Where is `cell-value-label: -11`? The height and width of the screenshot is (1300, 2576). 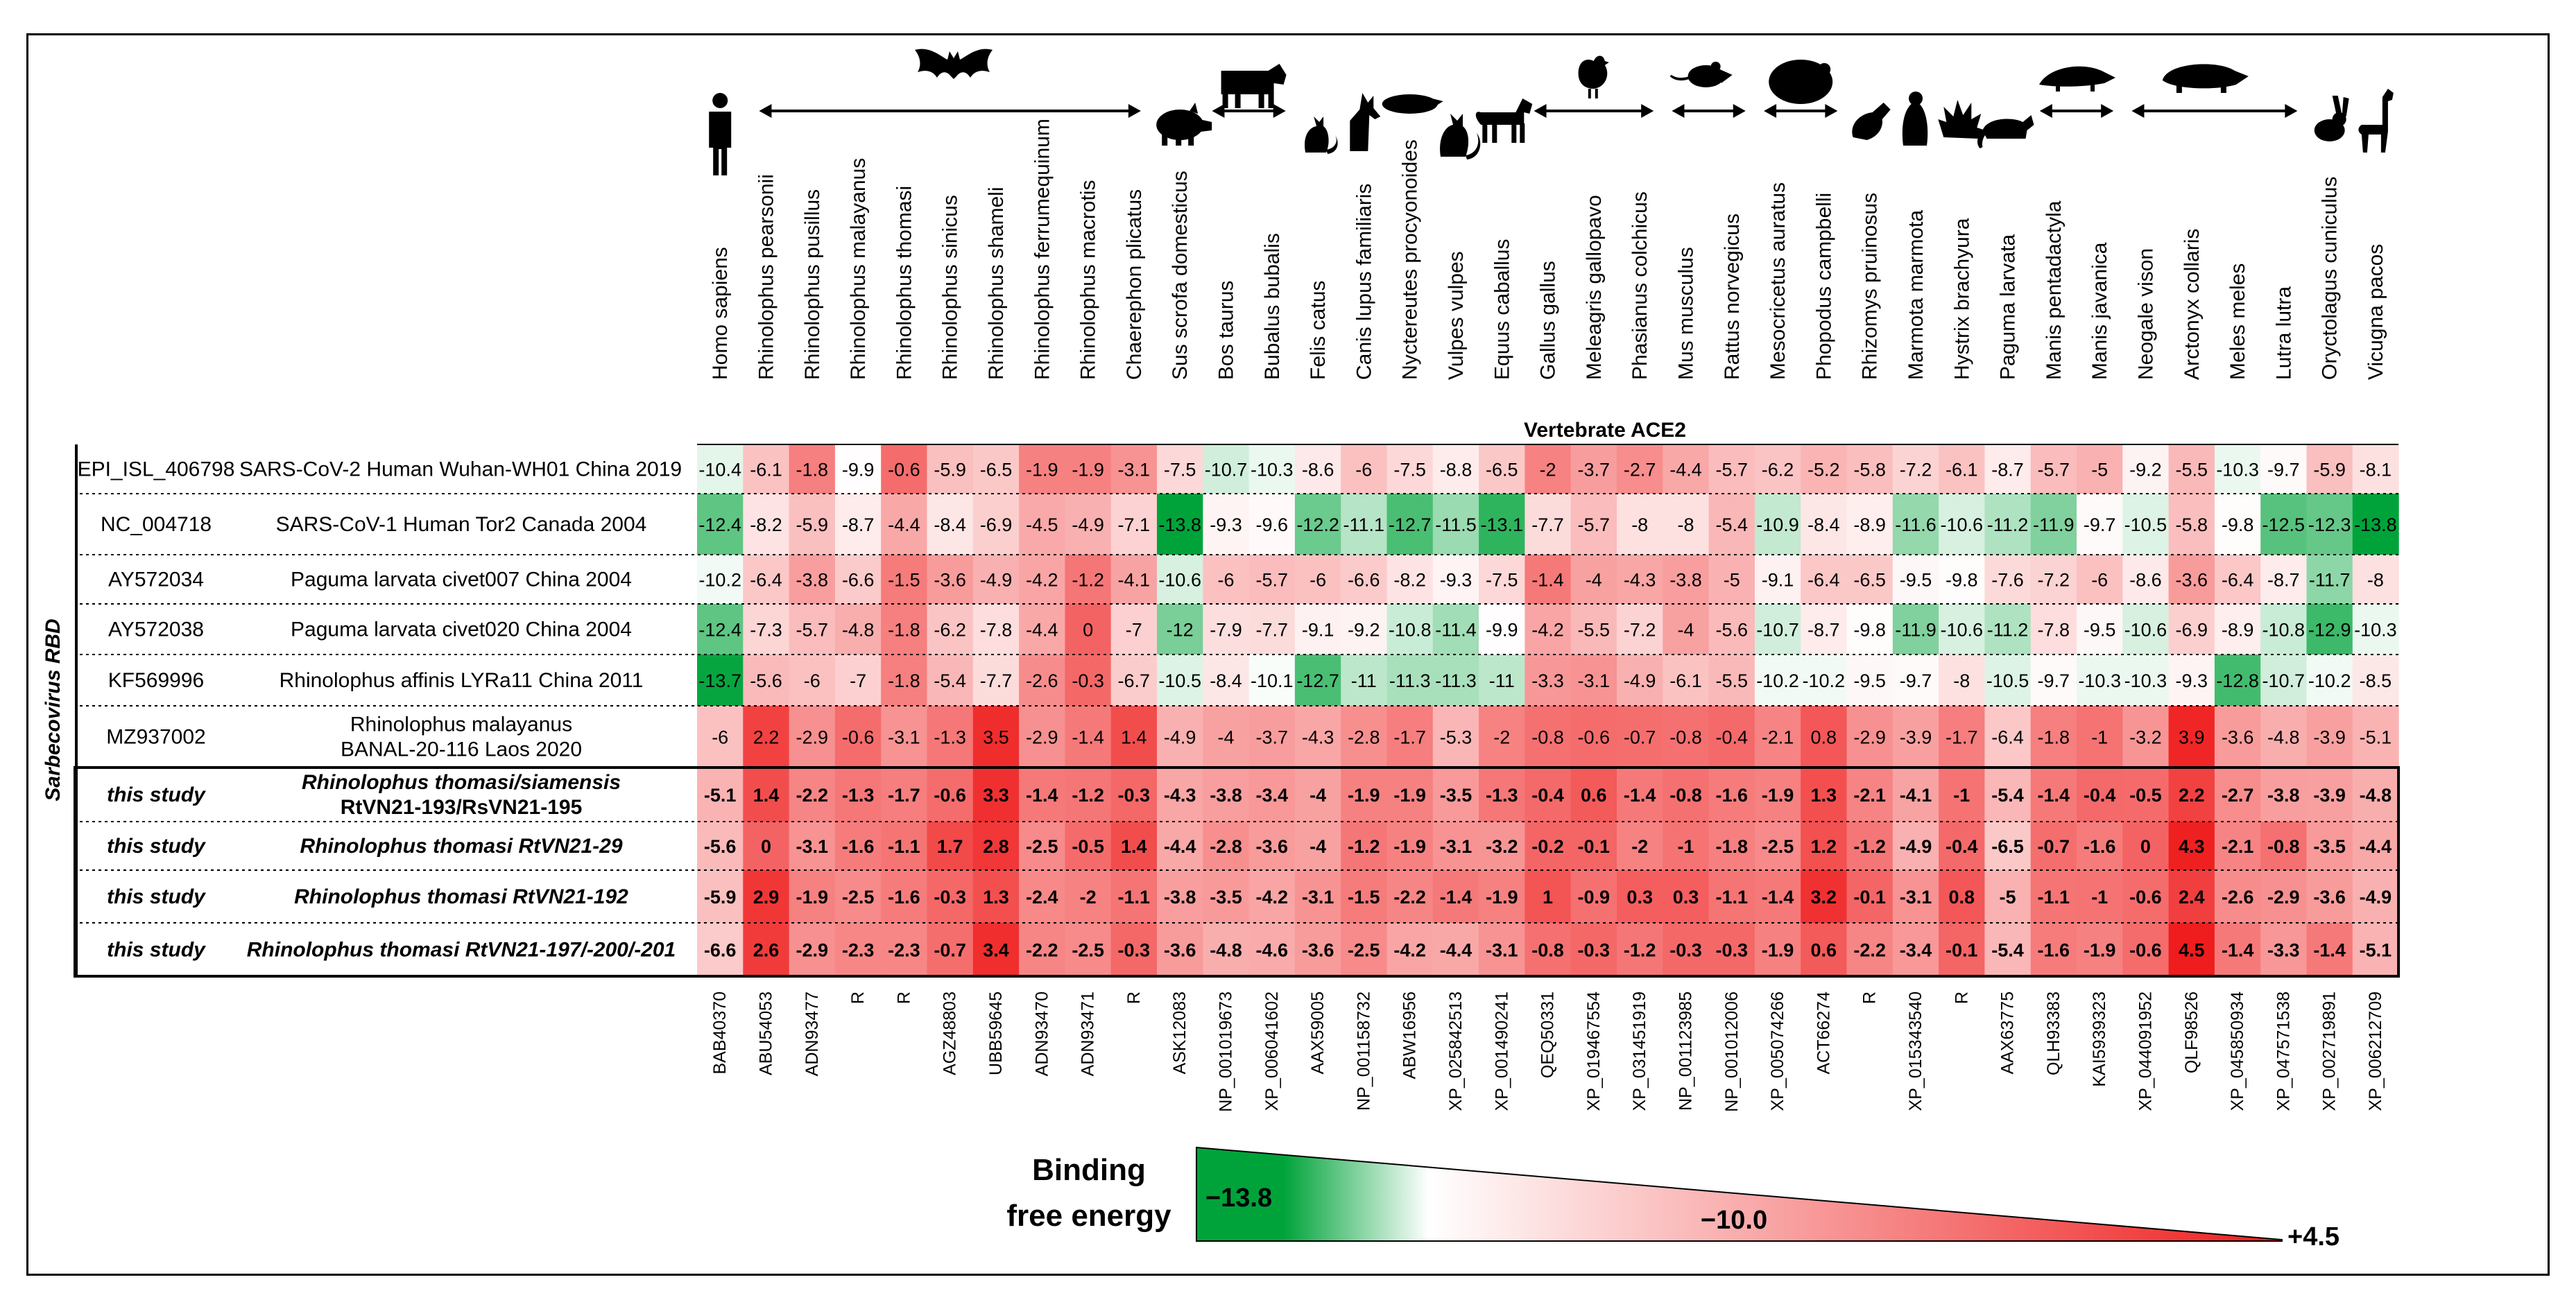
cell-value-label: -11 is located at coordinates (1364, 680).